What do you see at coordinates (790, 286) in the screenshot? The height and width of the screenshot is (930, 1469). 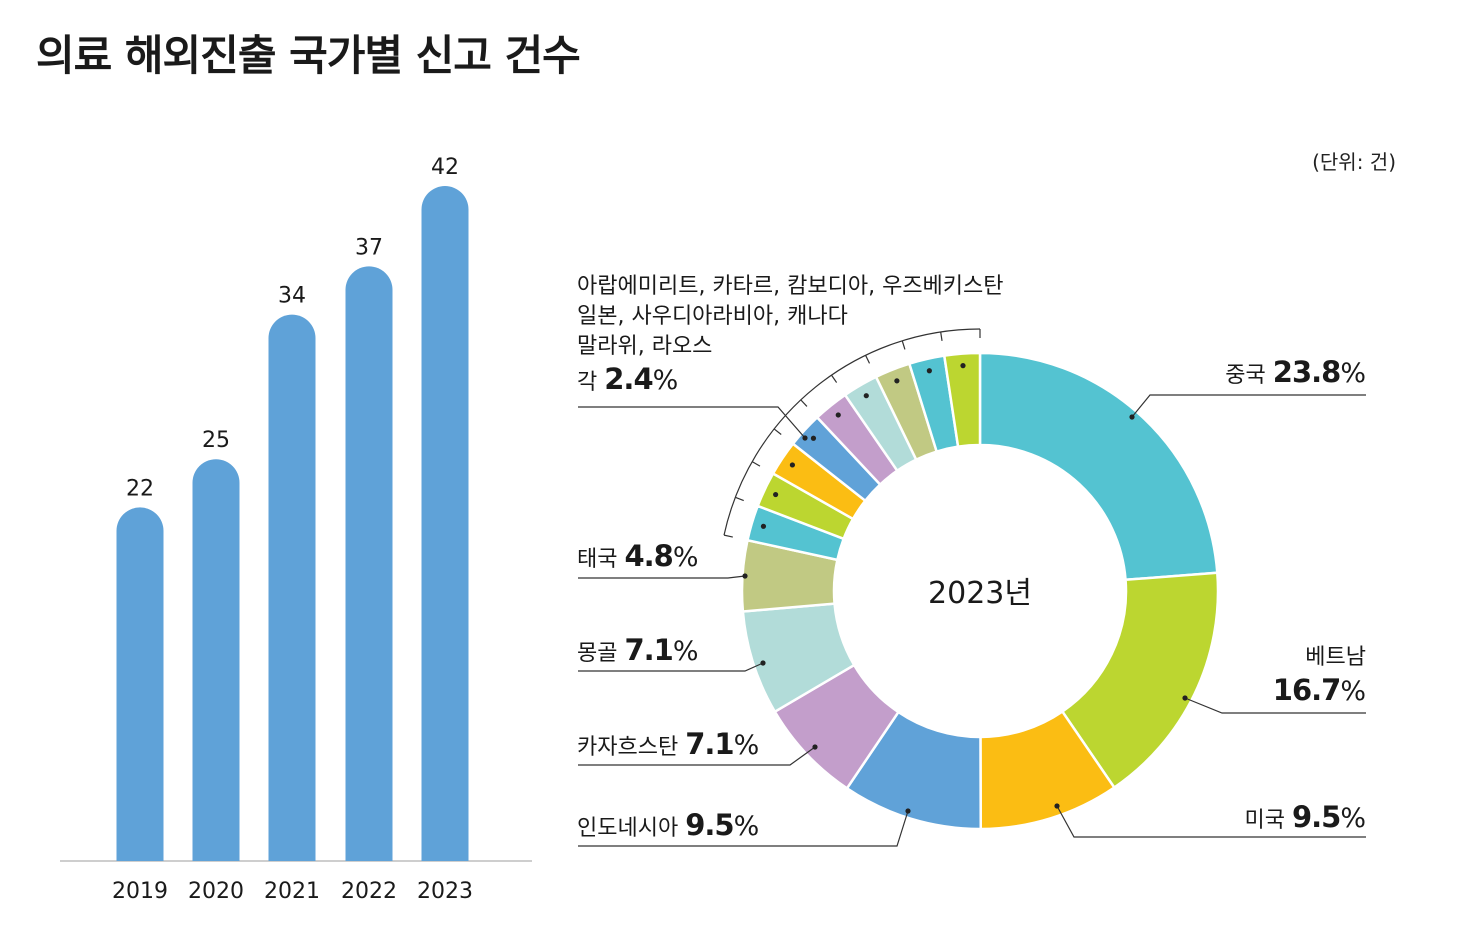 I see `group-label-line: 아랍에미리트, 카타르, 캄보디아, 우즈베키스탄` at bounding box center [790, 286].